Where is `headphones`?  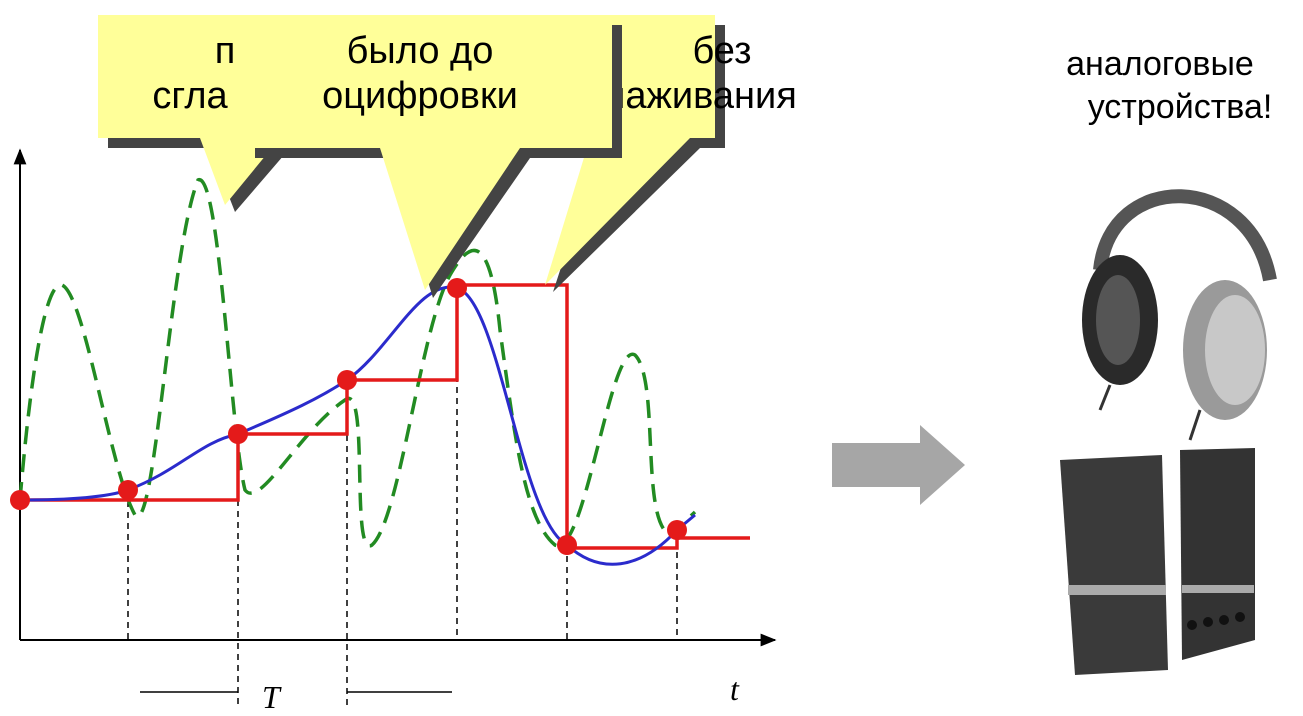
headphones is located at coordinates (1179, 315).